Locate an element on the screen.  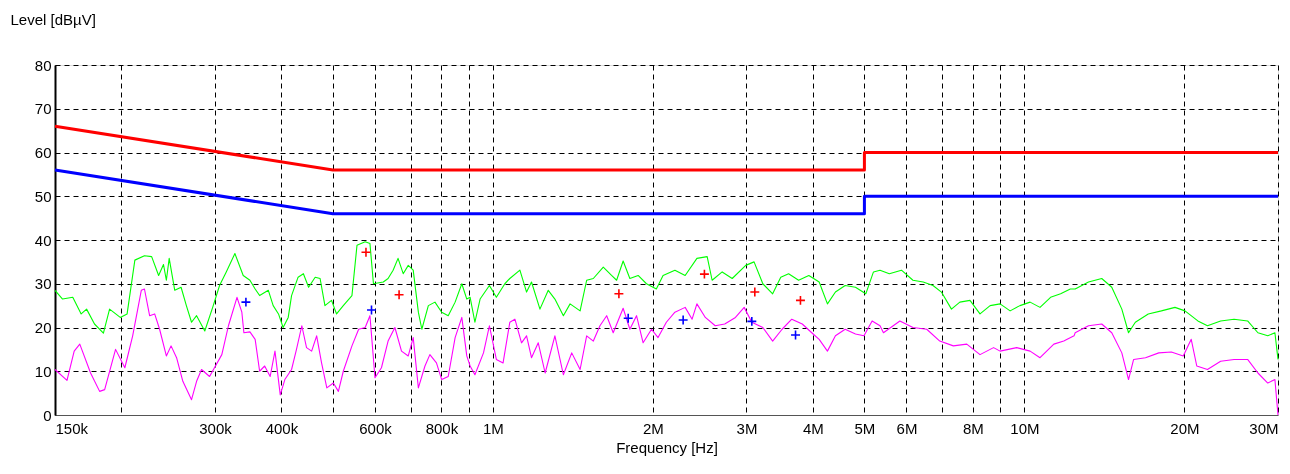
x-tick-label: 20M is located at coordinates (1185, 428).